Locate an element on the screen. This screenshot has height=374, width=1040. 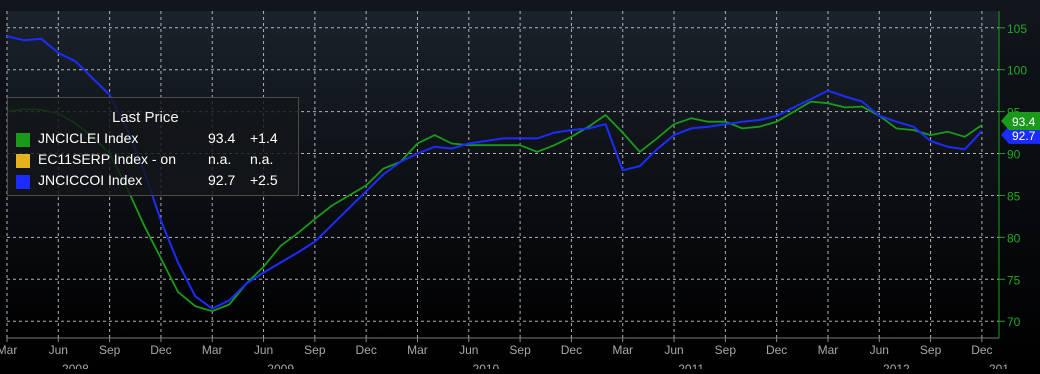
legend-last-price: 93.4 is located at coordinates (222, 138).